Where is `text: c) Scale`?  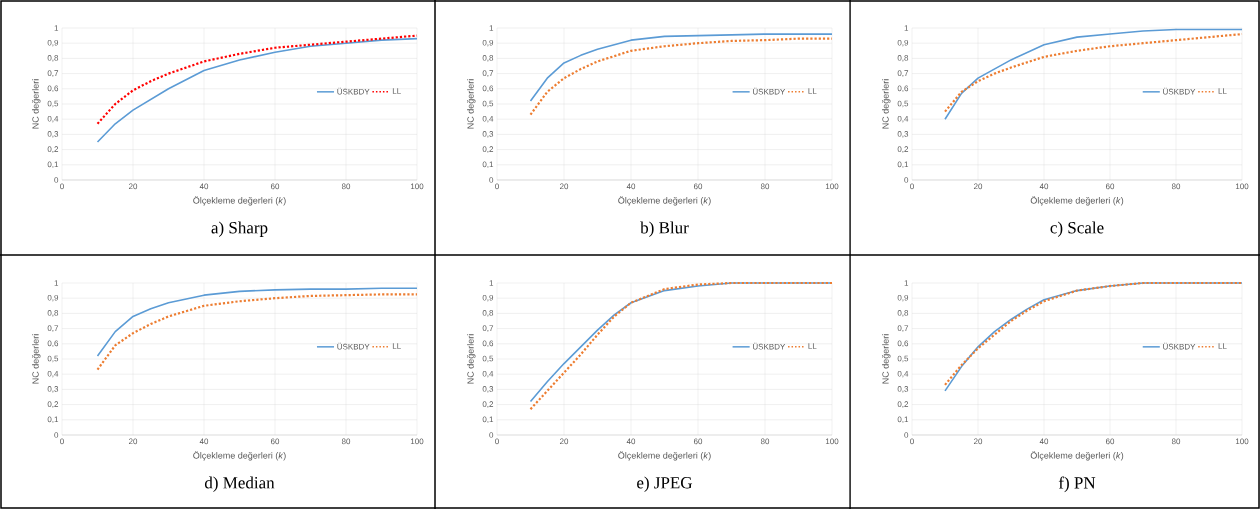 text: c) Scale is located at coordinates (1077, 229).